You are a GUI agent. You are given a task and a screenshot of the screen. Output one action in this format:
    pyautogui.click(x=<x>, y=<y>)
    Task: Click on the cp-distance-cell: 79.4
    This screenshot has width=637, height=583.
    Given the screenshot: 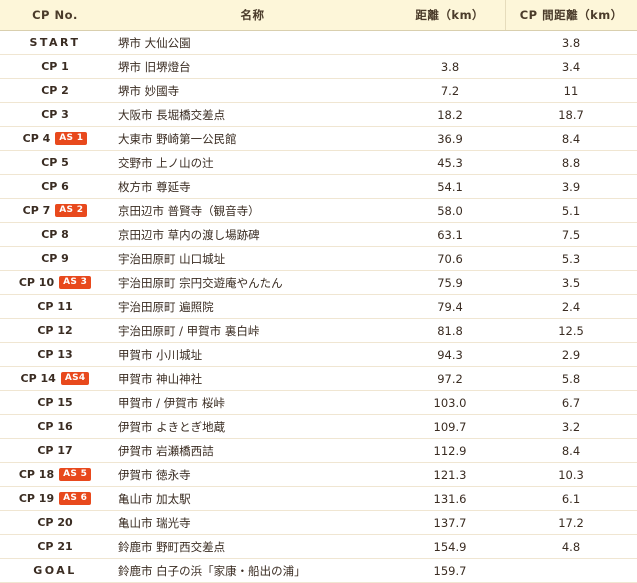 What is the action you would take?
    pyautogui.click(x=450, y=306)
    